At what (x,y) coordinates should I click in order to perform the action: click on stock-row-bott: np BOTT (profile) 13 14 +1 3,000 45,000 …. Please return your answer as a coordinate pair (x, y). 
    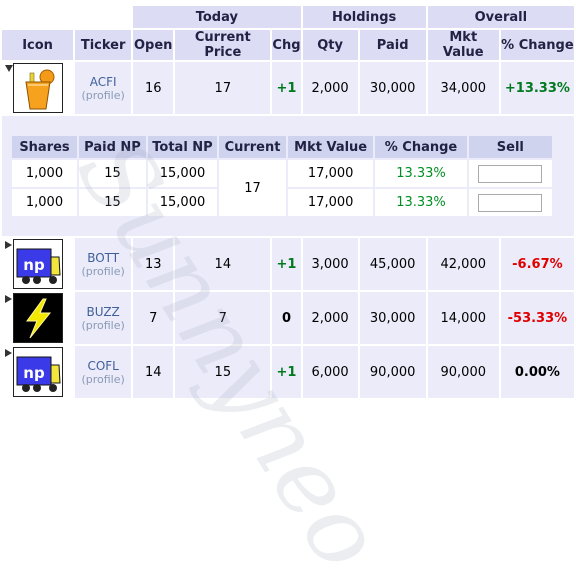
    Looking at the image, I should click on (288, 264).